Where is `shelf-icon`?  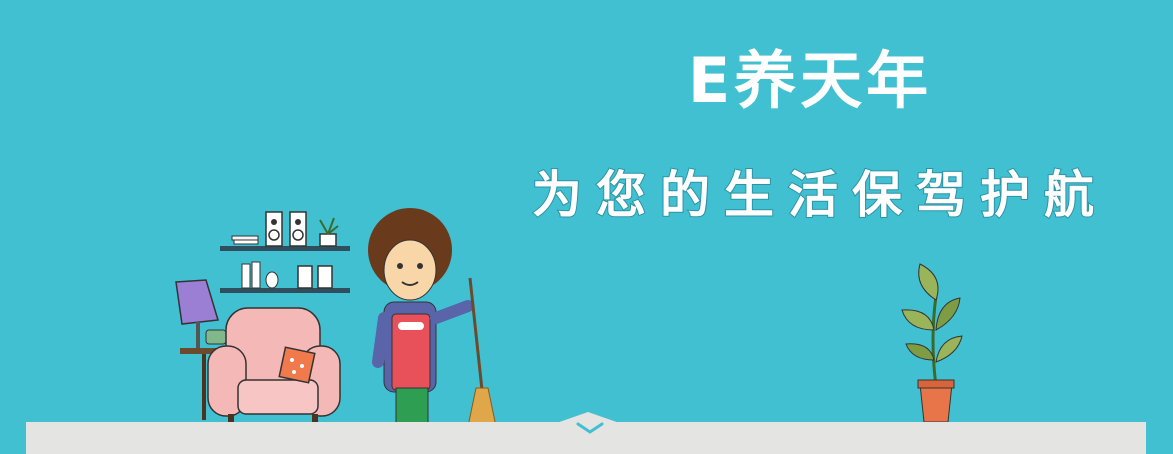 shelf-icon is located at coordinates (285, 252).